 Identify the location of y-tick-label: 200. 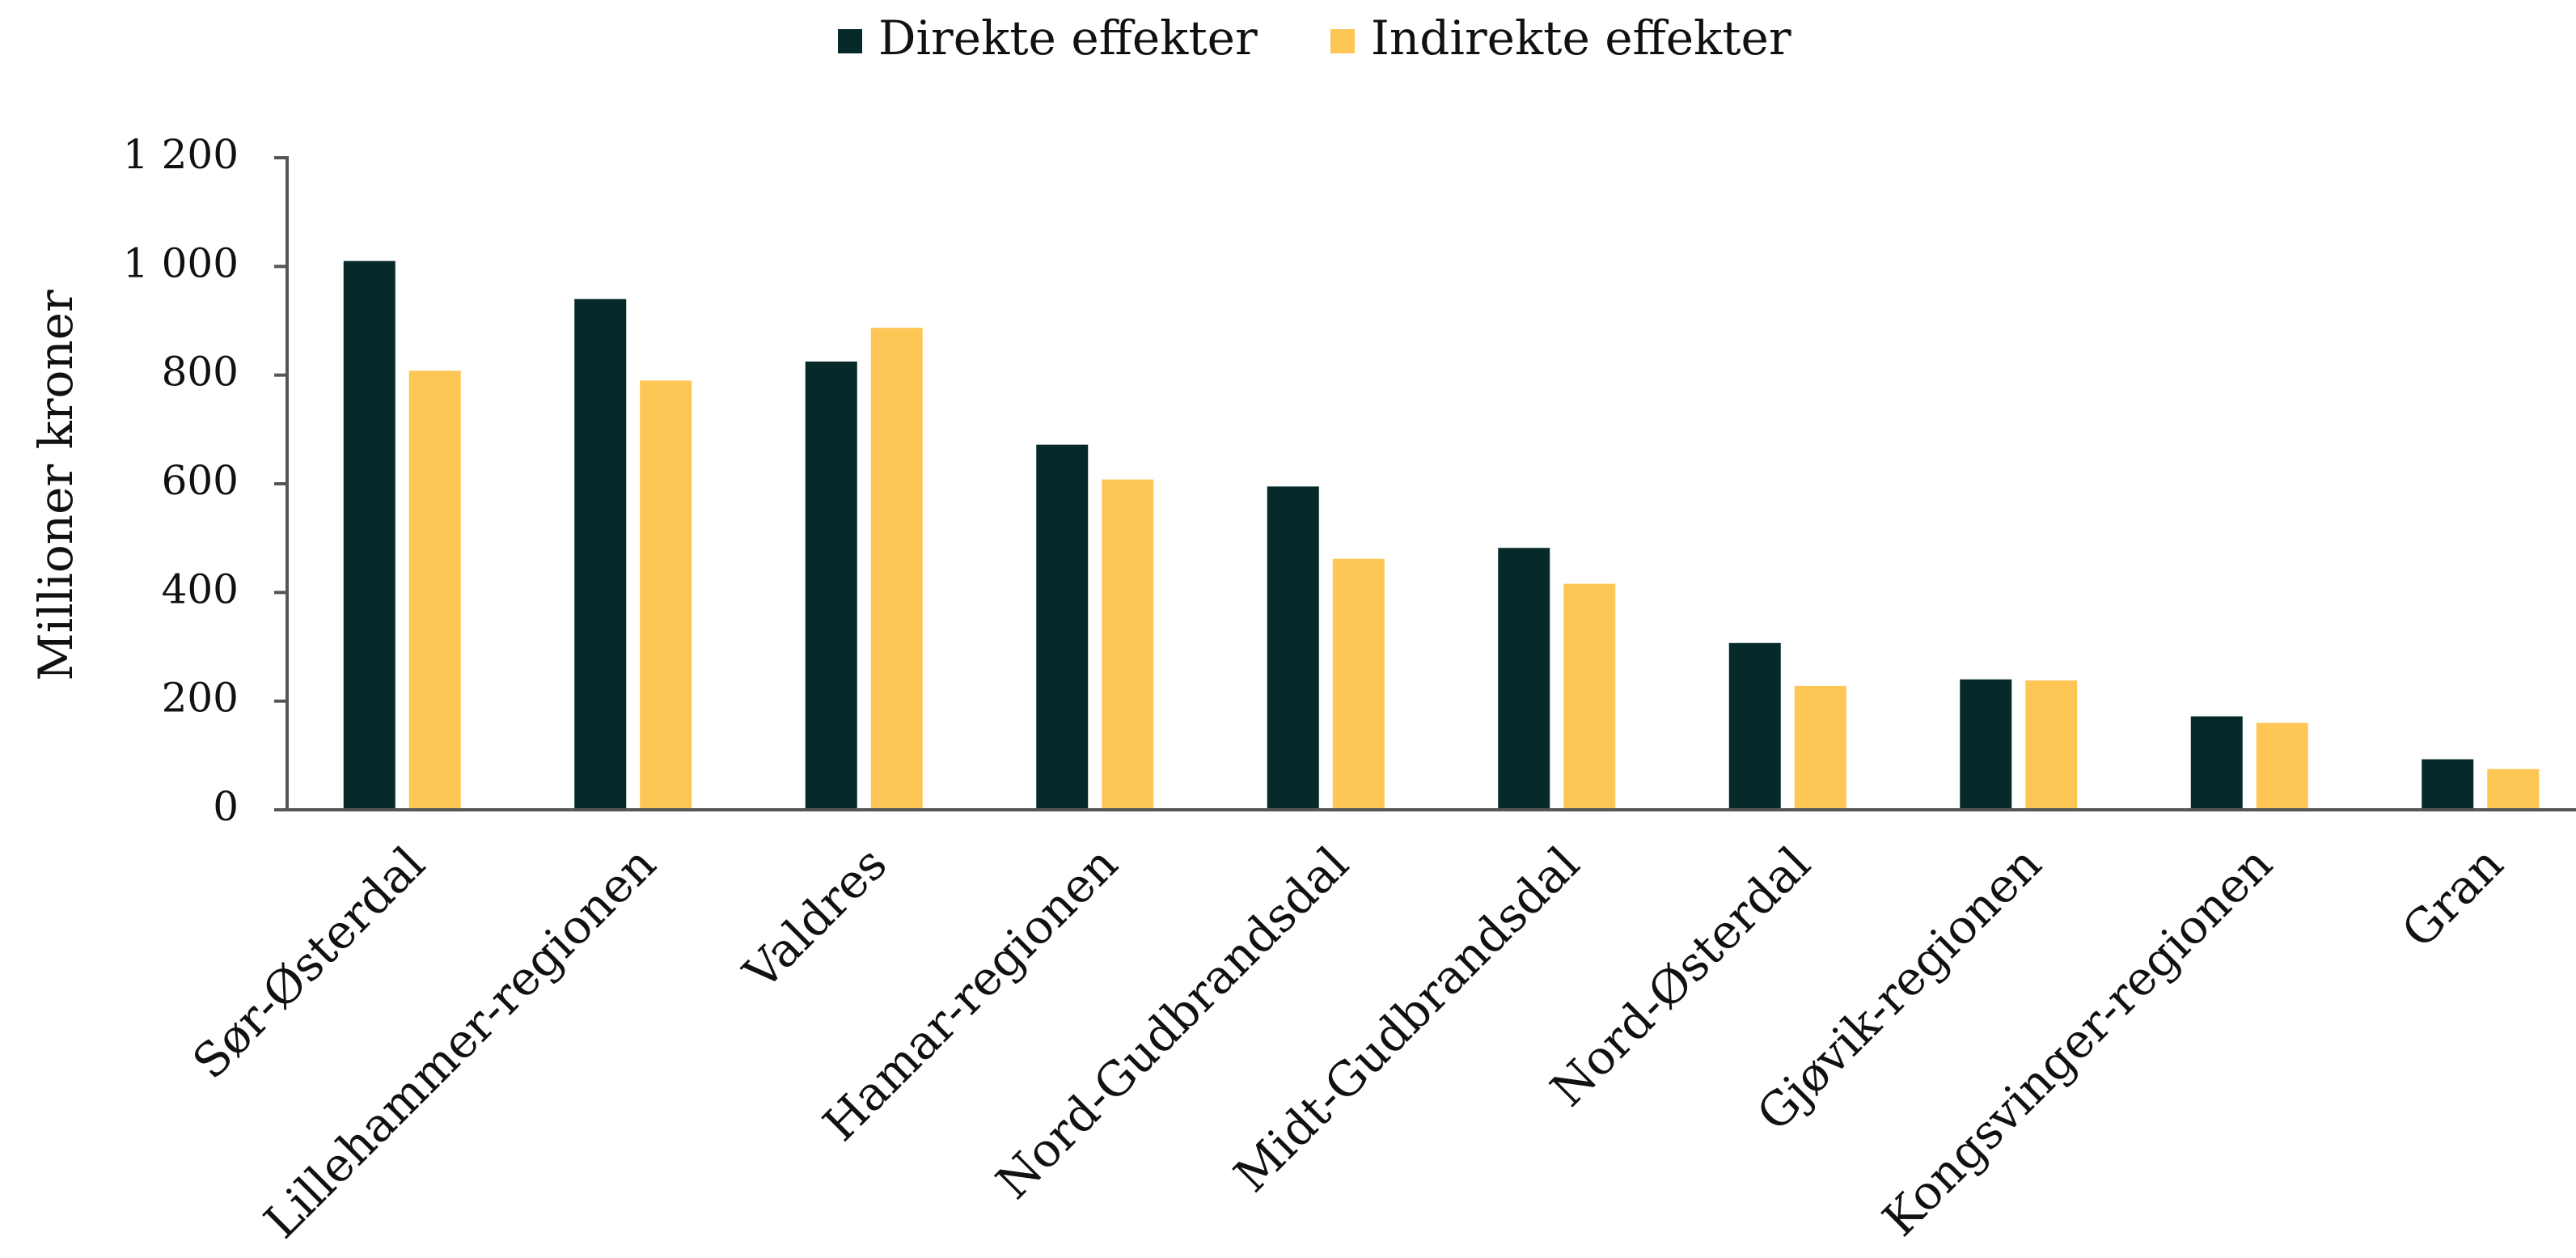
(200, 699).